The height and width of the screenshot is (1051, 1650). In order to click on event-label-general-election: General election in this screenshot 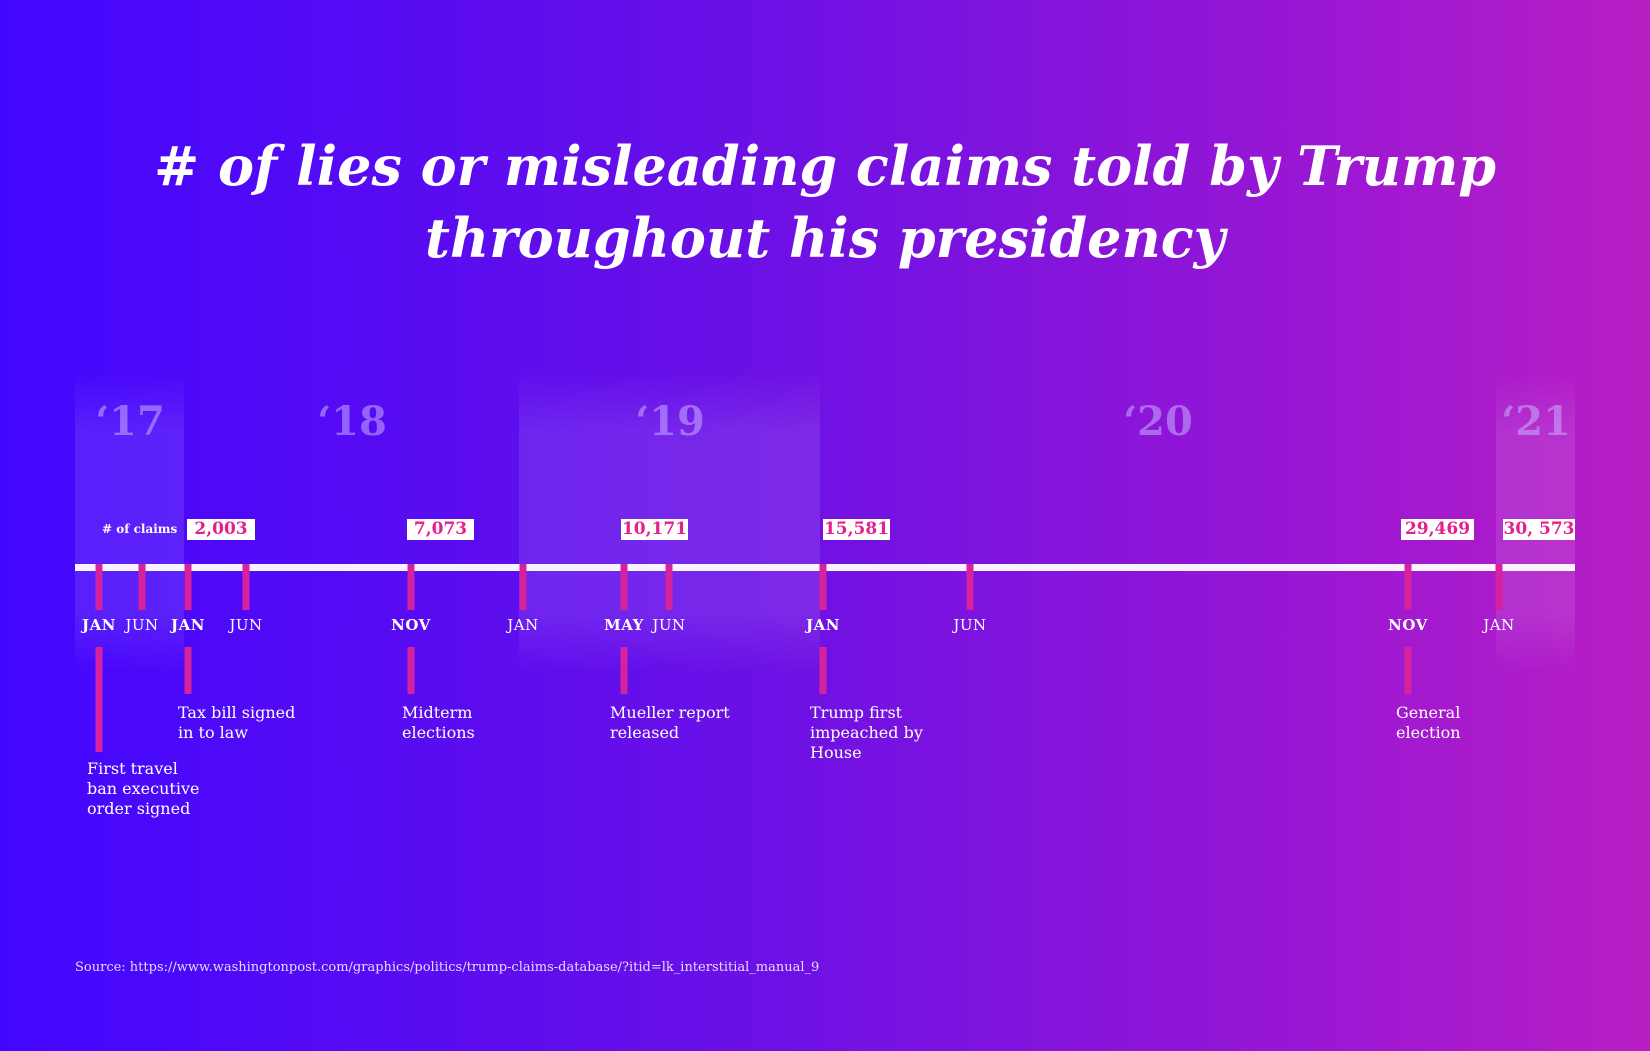, I will do `click(1428, 722)`.